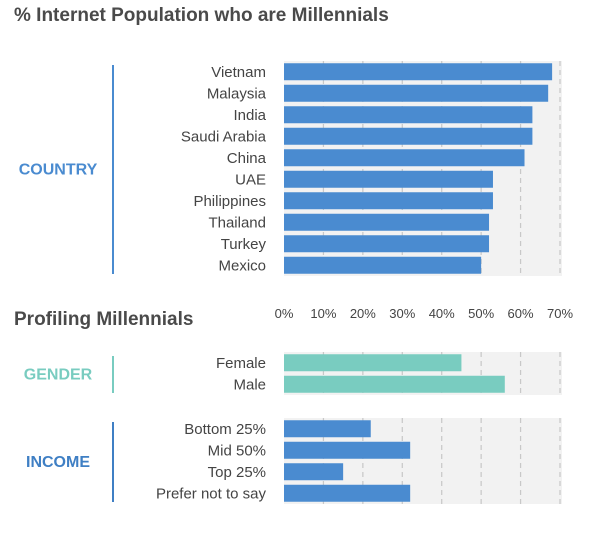  Describe the element at coordinates (241, 363) in the screenshot. I see `category-label-gender-0: Female` at that location.